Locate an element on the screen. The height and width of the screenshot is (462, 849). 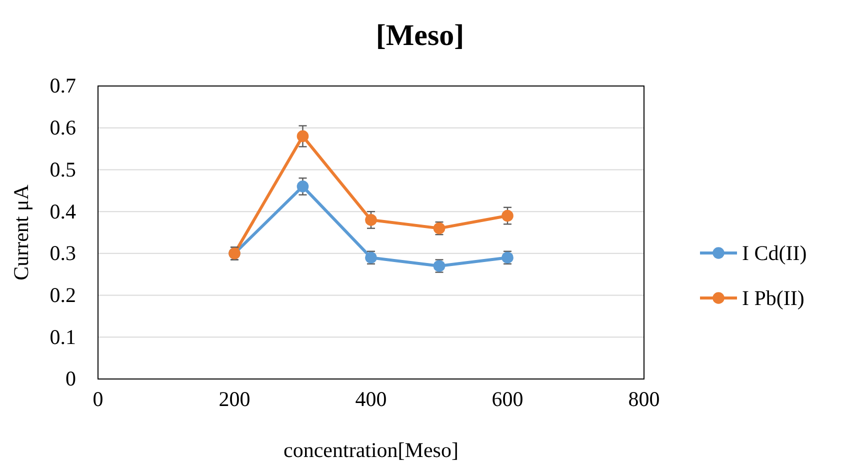
y-tick-label: 0.2 is located at coordinates (63, 295).